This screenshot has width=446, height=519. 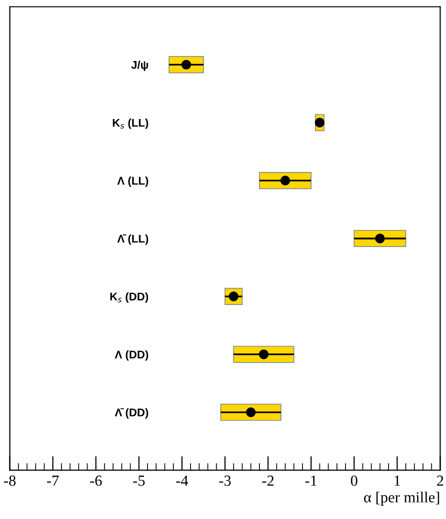 I want to click on x-tick-label: -3, so click(x=225, y=481).